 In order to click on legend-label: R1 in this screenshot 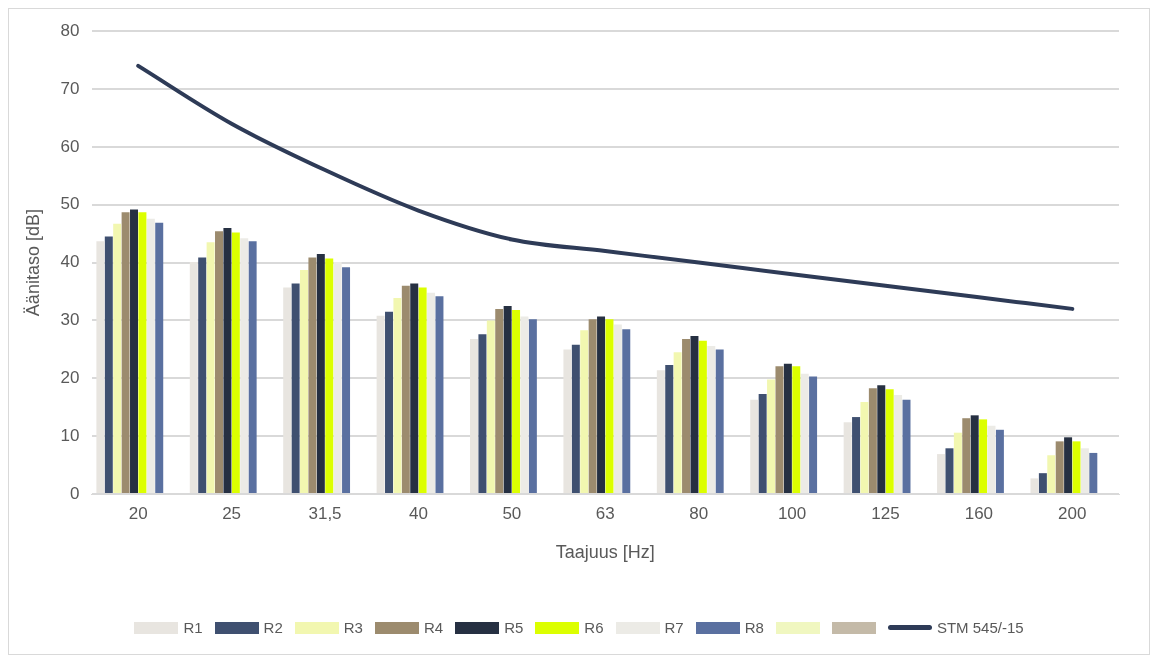, I will do `click(193, 627)`.